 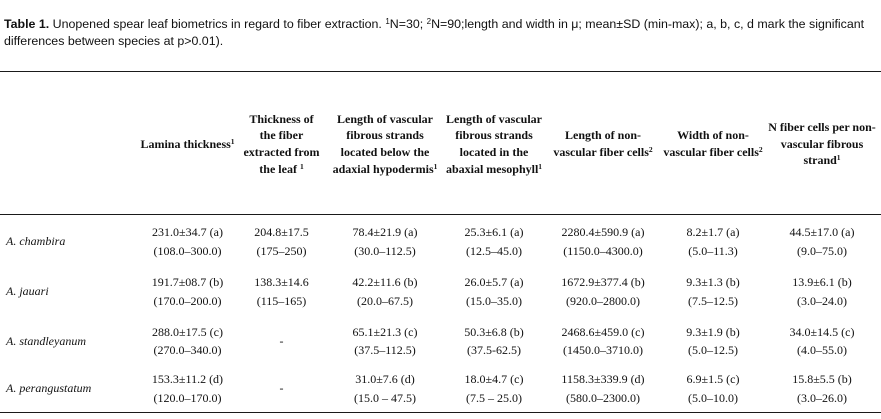 I want to click on cell-range: (15.0 – 47.5), so click(x=385, y=397).